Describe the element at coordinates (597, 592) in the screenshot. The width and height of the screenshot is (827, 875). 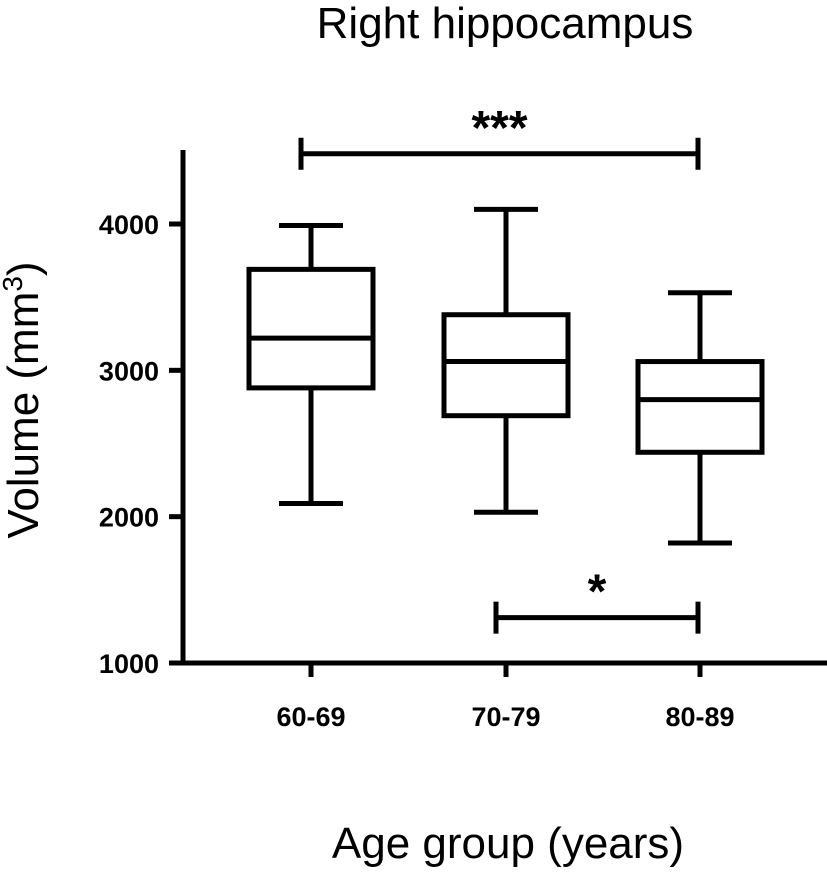
I see `significance-label: *` at that location.